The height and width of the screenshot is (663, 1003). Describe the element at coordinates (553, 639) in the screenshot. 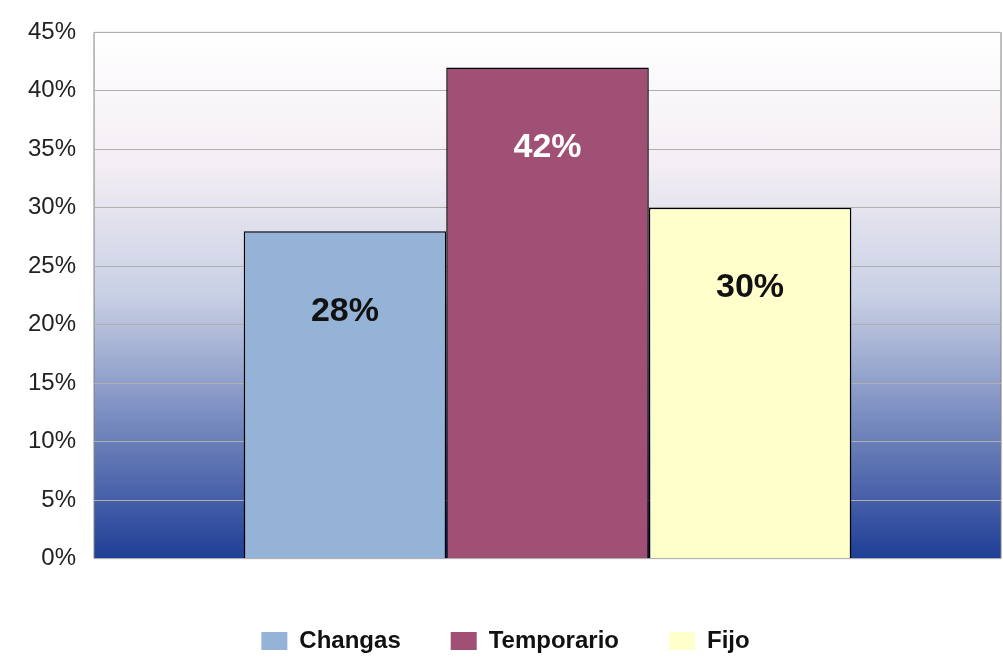

I see `legend-label: Temporario` at that location.